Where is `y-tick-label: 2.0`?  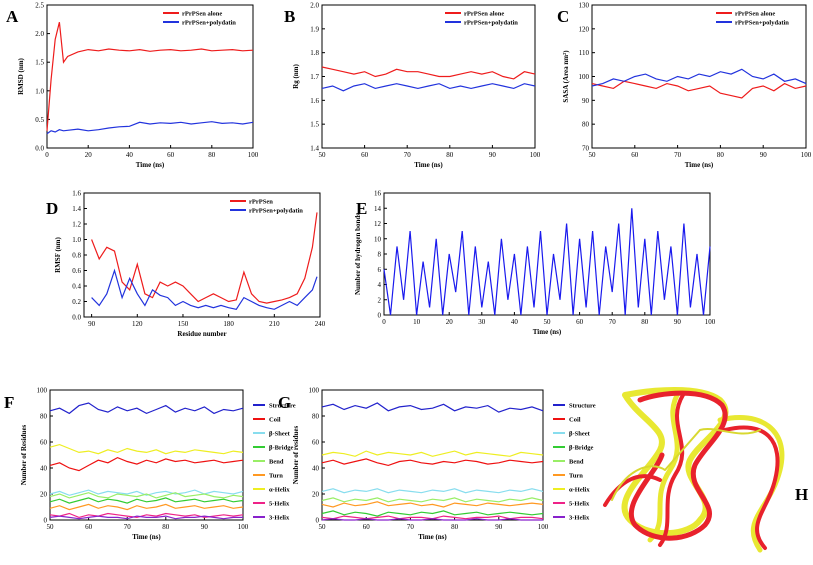 y-tick-label: 2.0 is located at coordinates (314, 6).